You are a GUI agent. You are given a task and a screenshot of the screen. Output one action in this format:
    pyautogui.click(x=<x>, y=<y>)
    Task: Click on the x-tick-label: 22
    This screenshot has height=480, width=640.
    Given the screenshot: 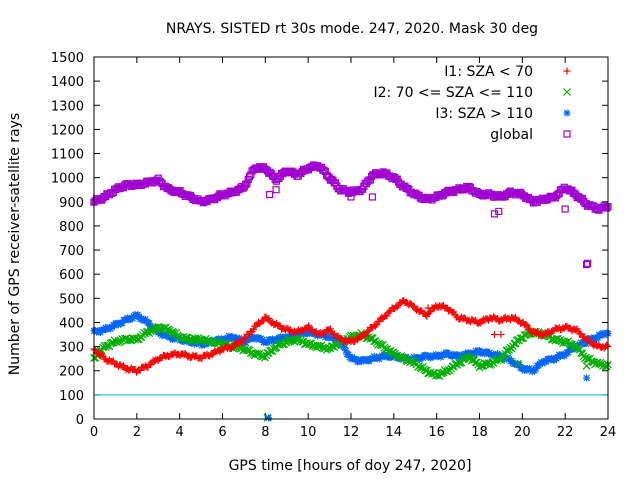 What is the action you would take?
    pyautogui.click(x=565, y=432)
    